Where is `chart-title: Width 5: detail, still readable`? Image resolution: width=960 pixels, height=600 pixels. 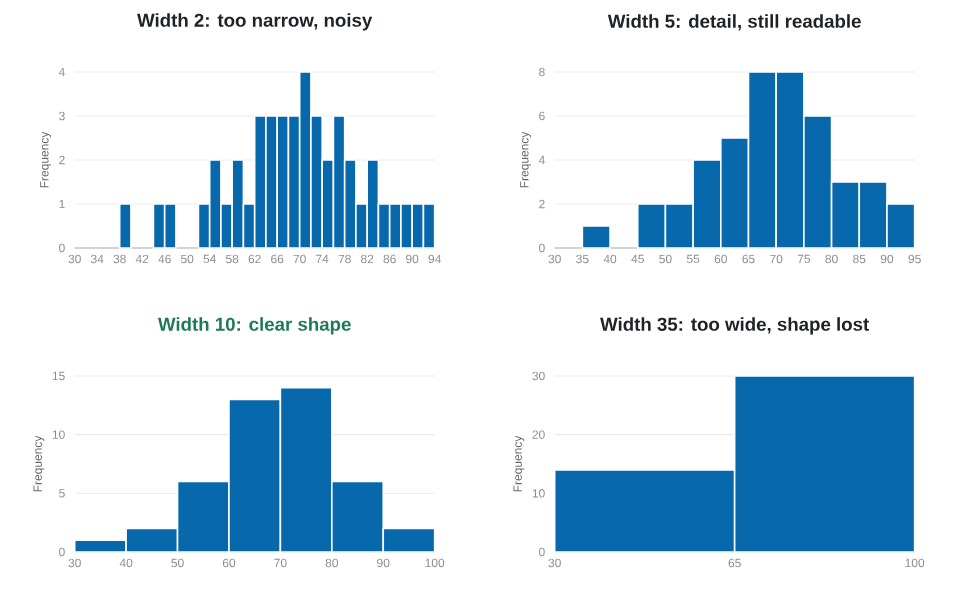
chart-title: Width 5: detail, still readable is located at coordinates (734, 22).